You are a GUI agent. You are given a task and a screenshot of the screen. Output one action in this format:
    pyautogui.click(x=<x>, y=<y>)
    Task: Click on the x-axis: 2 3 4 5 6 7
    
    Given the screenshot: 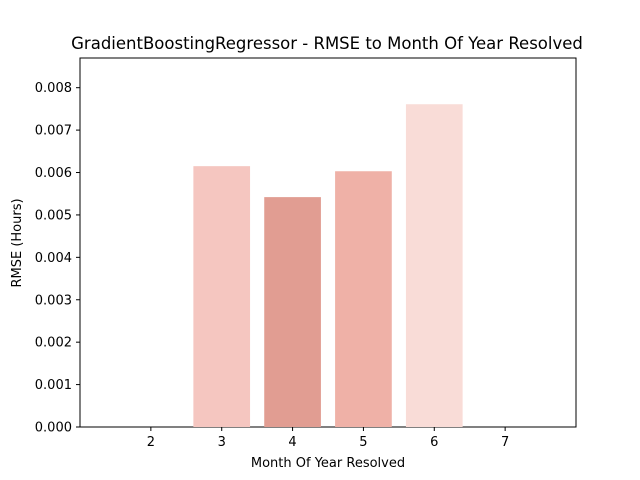 What is the action you would take?
    pyautogui.click(x=328, y=438)
    